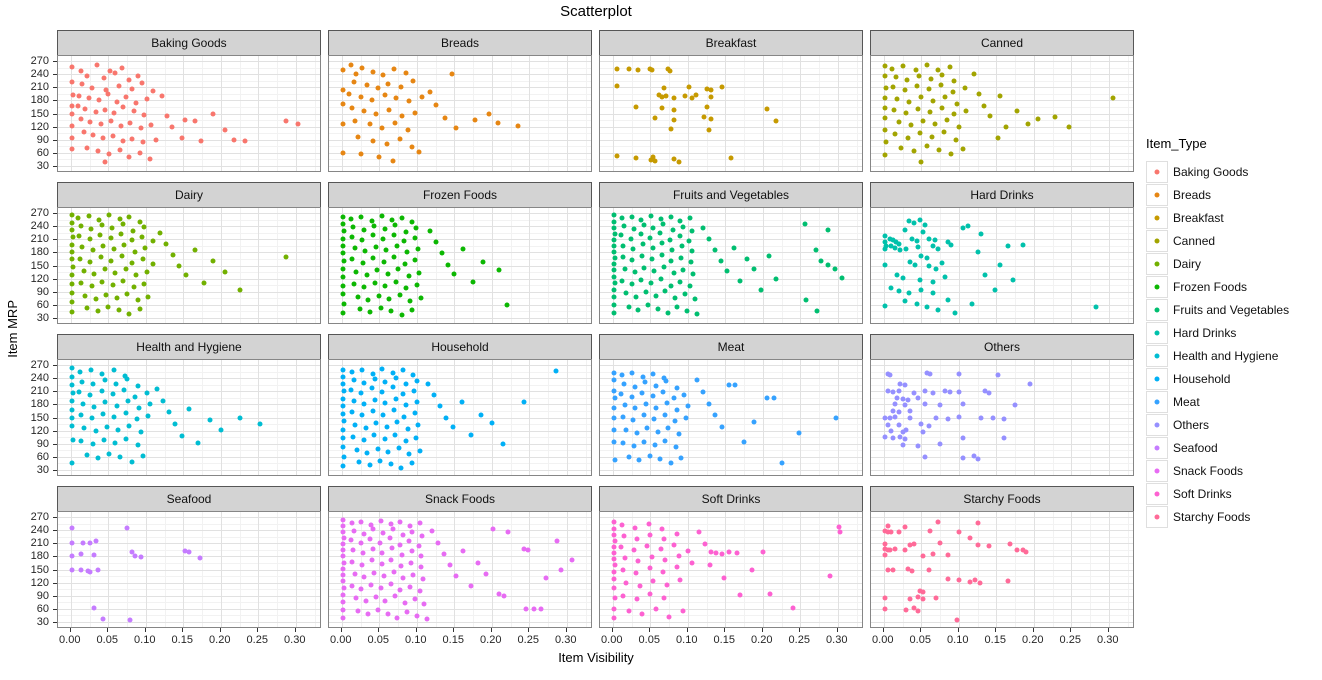  Describe the element at coordinates (189, 499) in the screenshot. I see `facet-strip-label: Seafood` at that location.